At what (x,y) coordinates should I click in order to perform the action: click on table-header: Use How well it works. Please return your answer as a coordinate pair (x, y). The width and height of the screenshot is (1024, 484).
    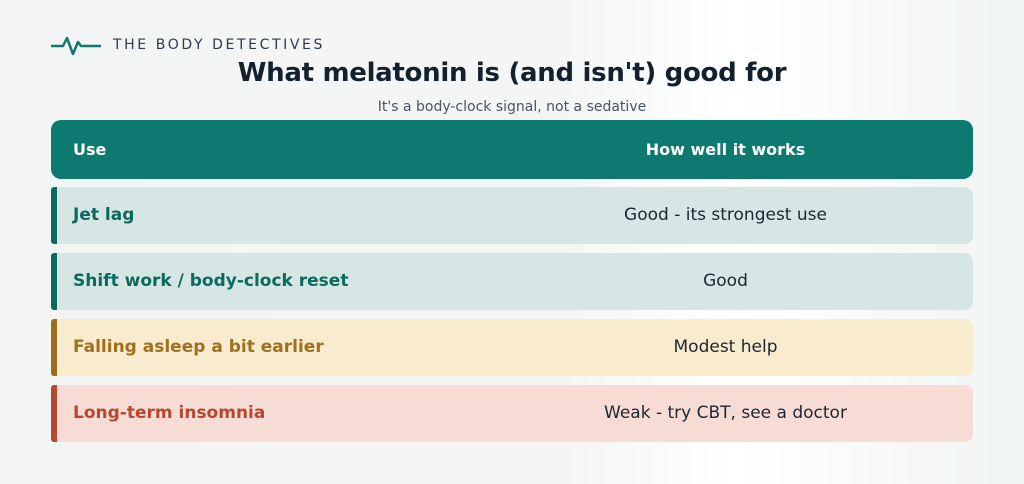
    Looking at the image, I should click on (512, 149).